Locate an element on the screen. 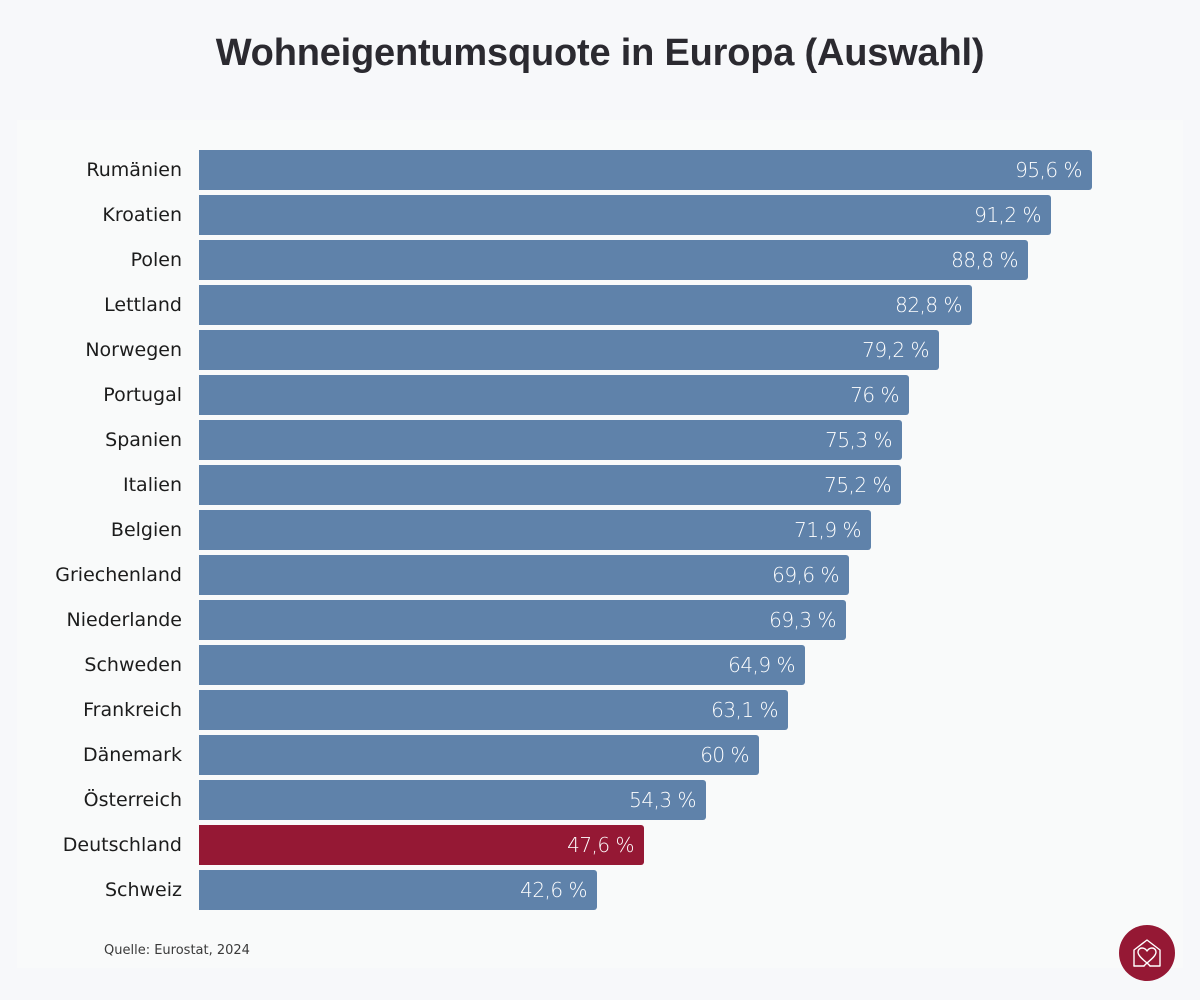 The height and width of the screenshot is (1000, 1200). category-label: Frankreich is located at coordinates (132, 710).